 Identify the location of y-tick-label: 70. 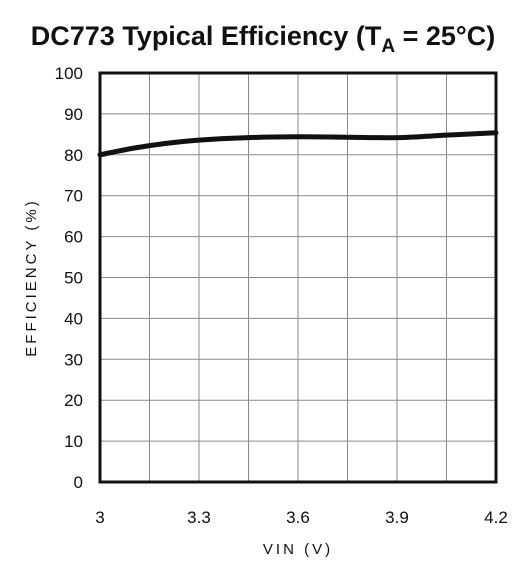
(73, 196).